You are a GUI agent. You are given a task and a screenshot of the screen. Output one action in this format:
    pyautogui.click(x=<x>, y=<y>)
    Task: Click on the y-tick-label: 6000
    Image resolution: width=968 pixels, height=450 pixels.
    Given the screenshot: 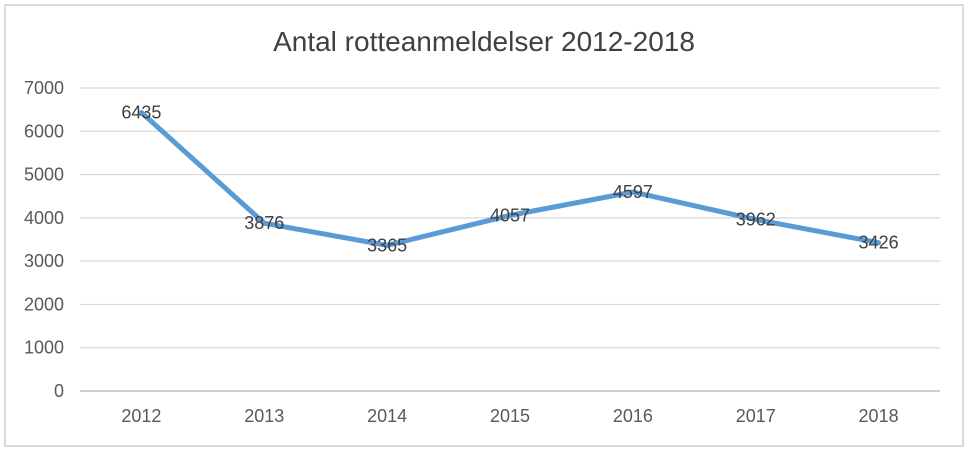 What is the action you would take?
    pyautogui.click(x=44, y=131)
    